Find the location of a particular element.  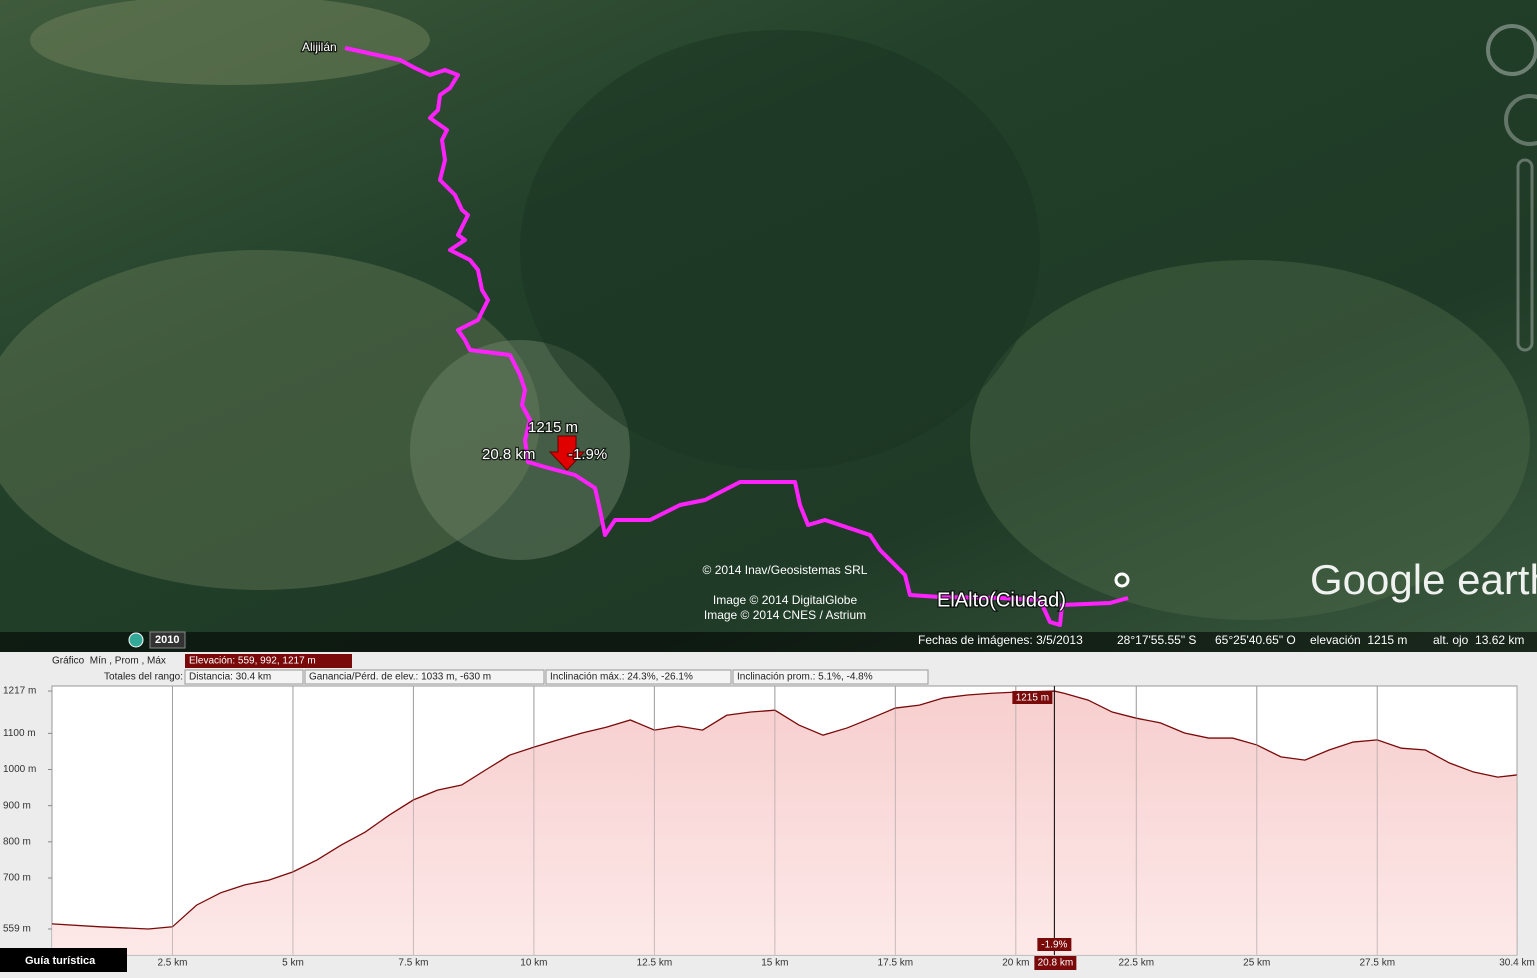

totals-label: Totales del rango: is located at coordinates (143, 677).